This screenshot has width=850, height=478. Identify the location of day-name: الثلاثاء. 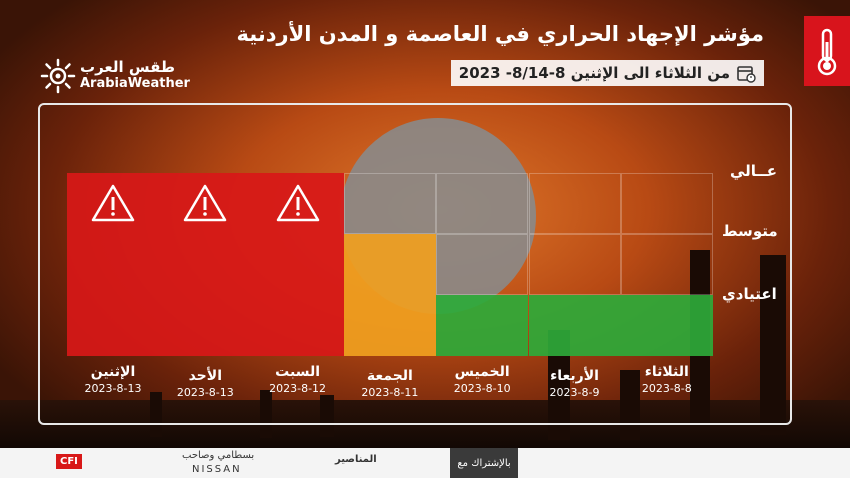
(666, 372).